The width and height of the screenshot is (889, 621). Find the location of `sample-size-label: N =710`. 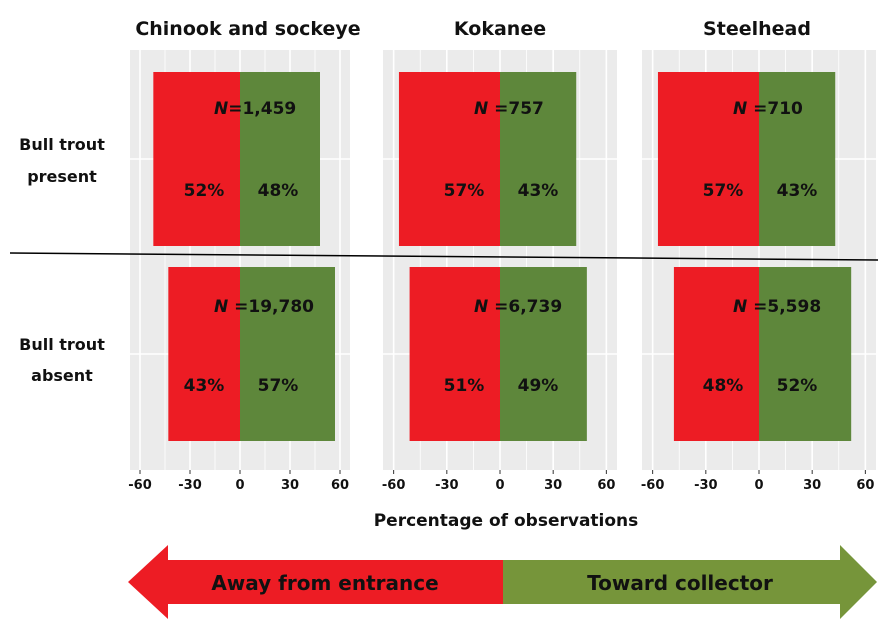

sample-size-label: N =710 is located at coordinates (768, 109).